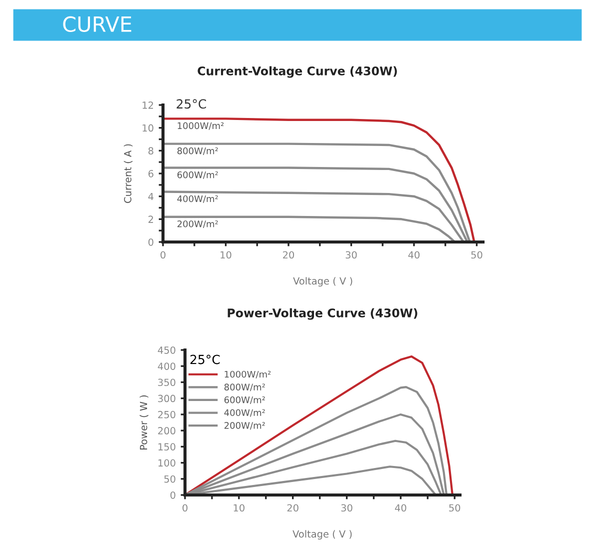  What do you see at coordinates (170, 479) in the screenshot?
I see `y-tick-label: 50` at bounding box center [170, 479].